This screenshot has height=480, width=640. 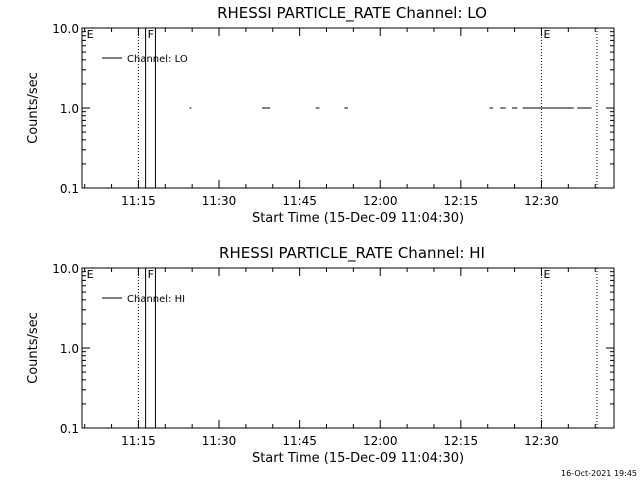 I want to click on chart-title: RHESSI PARTICLE_RATE Channel: HI, so click(x=352, y=253).